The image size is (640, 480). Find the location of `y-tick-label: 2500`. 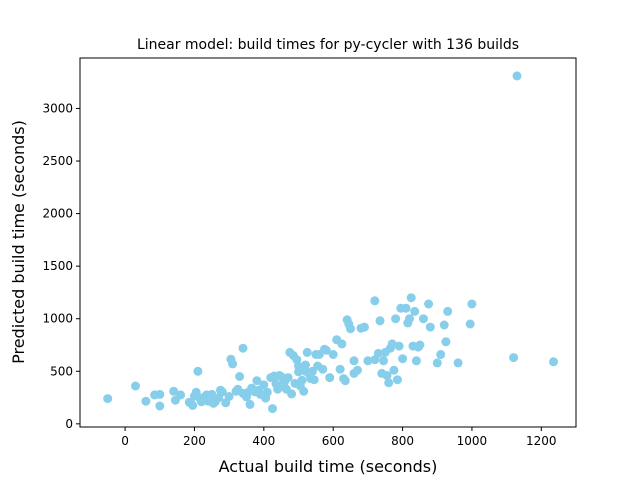

y-tick-label: 2500 is located at coordinates (57, 161).